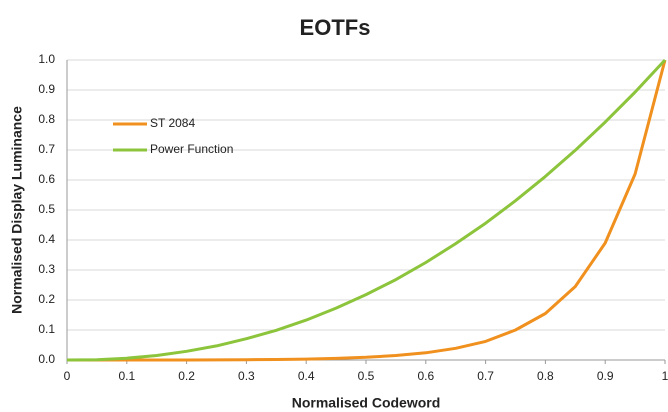 The width and height of the screenshot is (668, 412). I want to click on y-tick-label: 0.9, so click(46, 89).